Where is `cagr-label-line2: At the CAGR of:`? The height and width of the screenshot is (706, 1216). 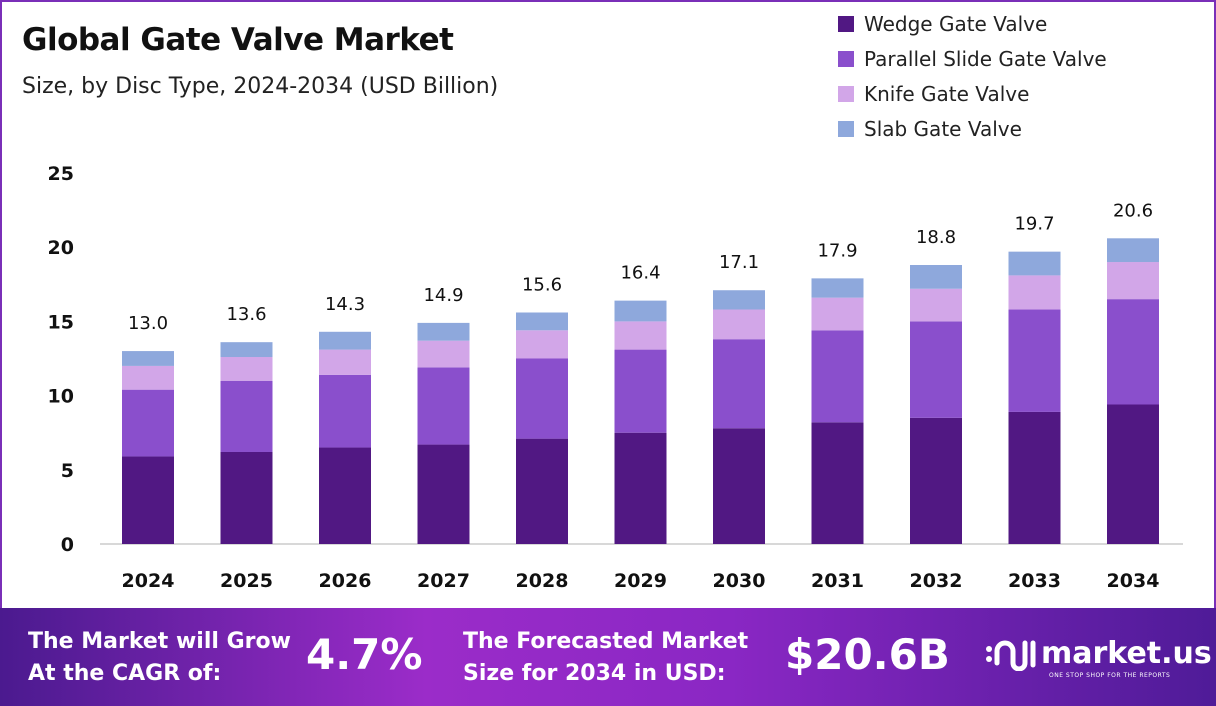
cagr-label-line2: At the CAGR of: is located at coordinates (125, 673).